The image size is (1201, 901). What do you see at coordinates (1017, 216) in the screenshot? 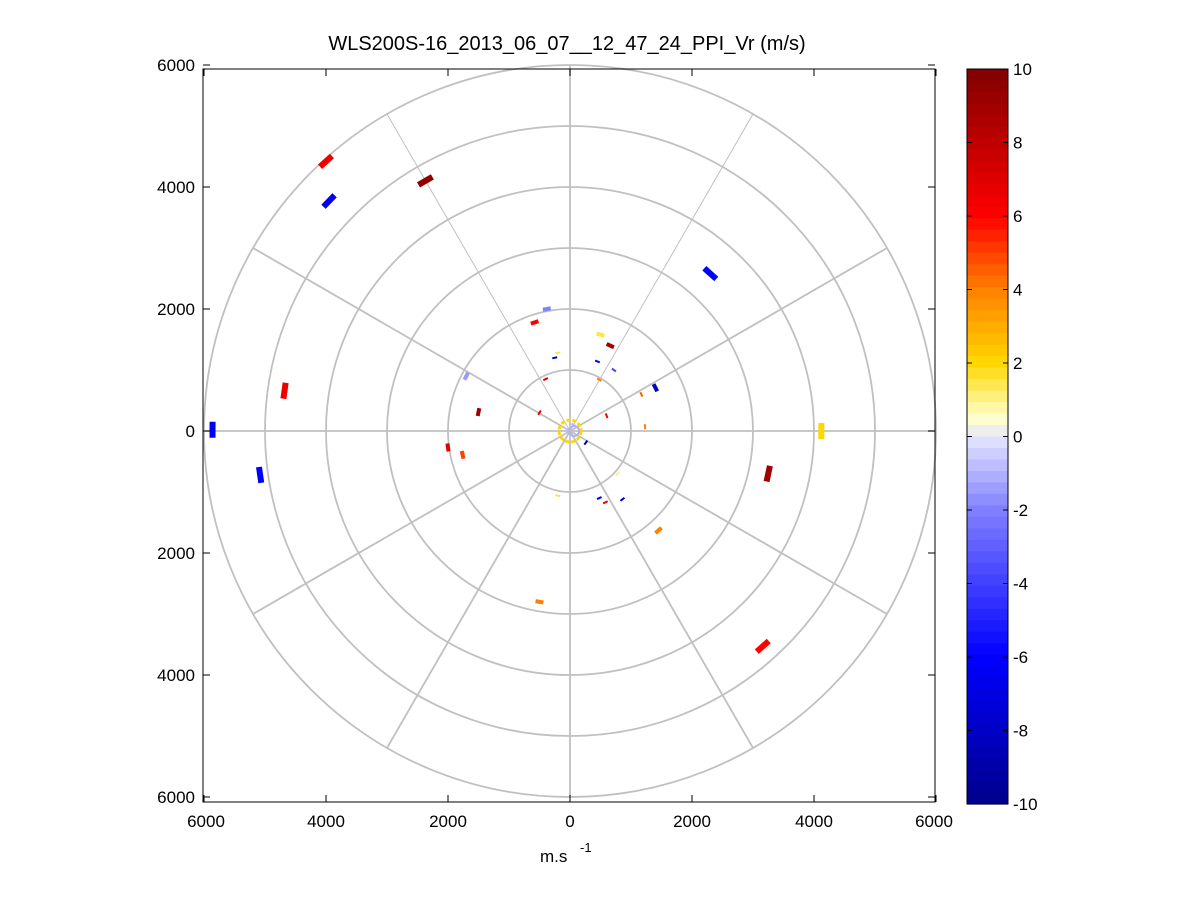
I see `colorbar-tick-label-2: 6` at bounding box center [1017, 216].